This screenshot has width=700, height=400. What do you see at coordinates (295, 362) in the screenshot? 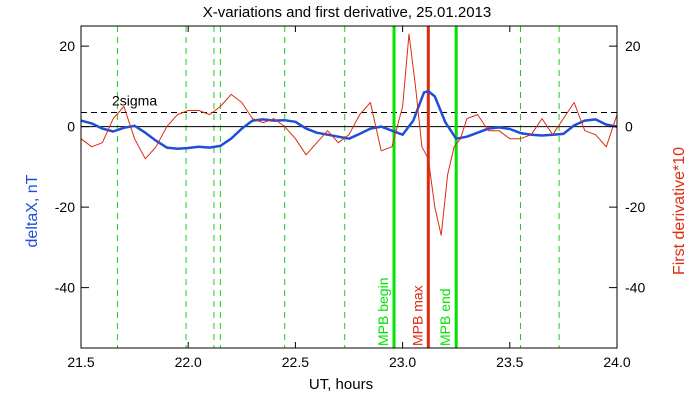
I see `x-tick-label: 22.5` at bounding box center [295, 362].